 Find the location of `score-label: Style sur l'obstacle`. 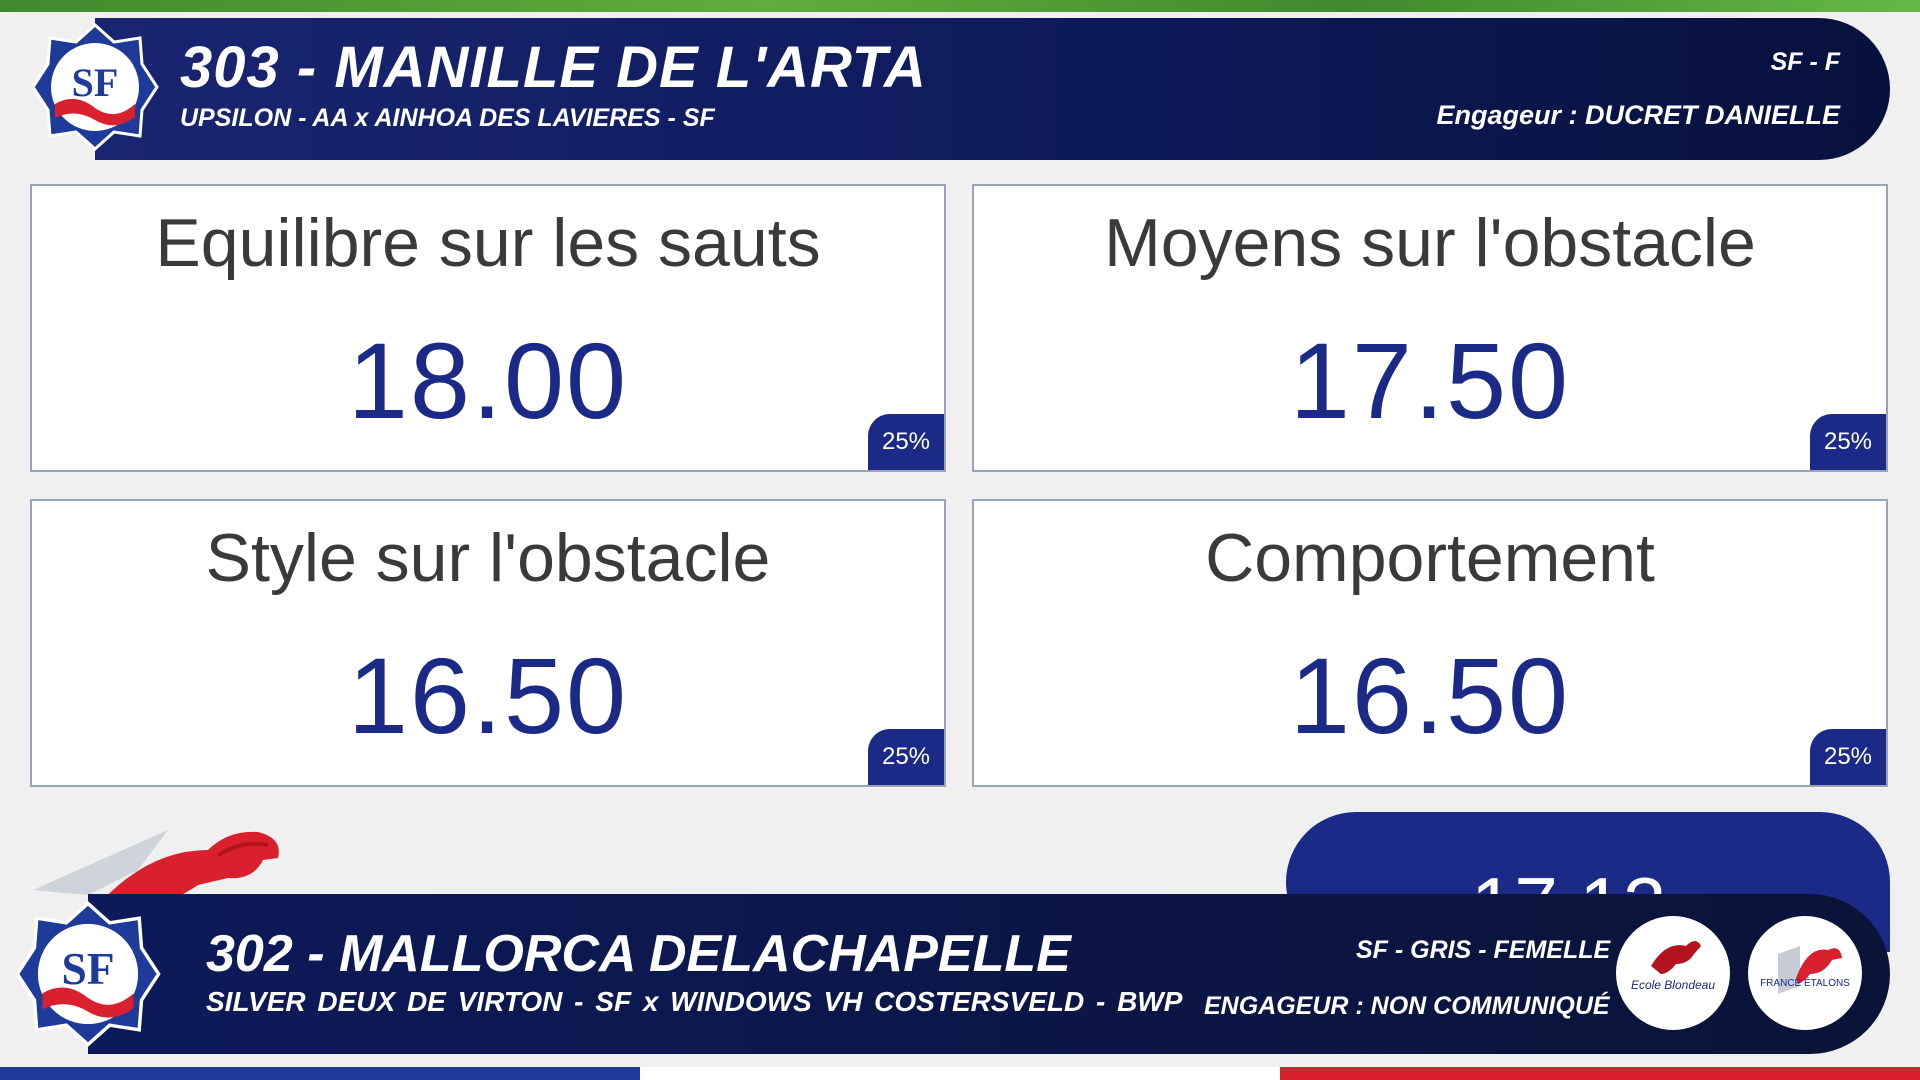

score-label: Style sur l'obstacle is located at coordinates (488, 558).